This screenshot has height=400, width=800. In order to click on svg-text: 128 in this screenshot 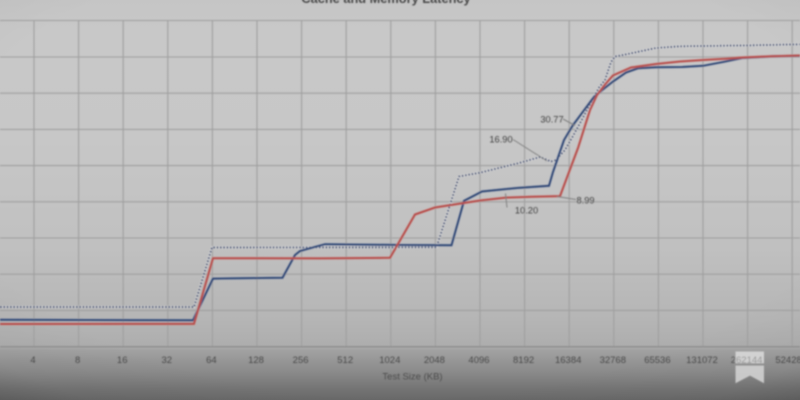, I will do `click(256, 360)`.